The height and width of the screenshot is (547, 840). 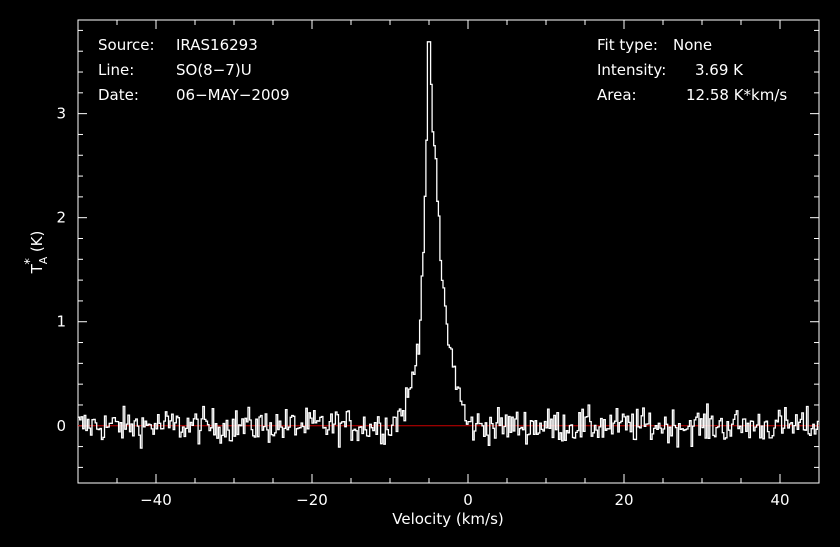 I want to click on line-label: Line:, so click(x=116, y=70).